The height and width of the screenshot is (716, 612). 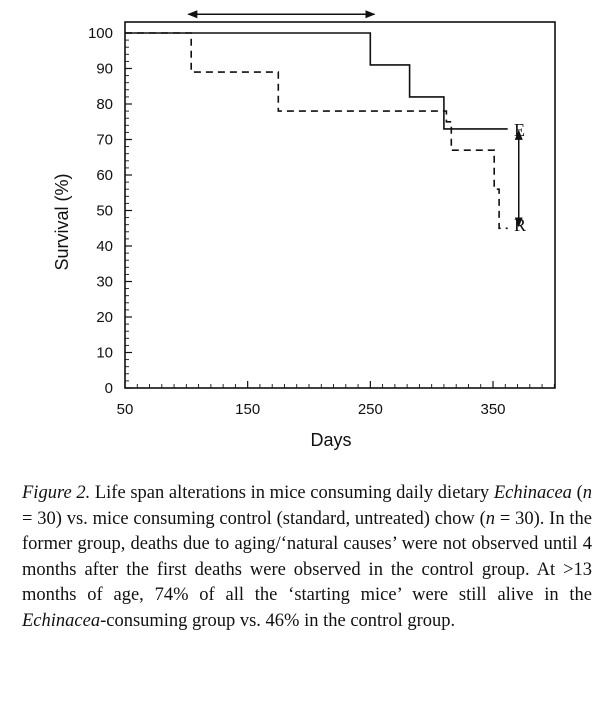 I want to click on y-tick-label-40: 40, so click(x=104, y=246).